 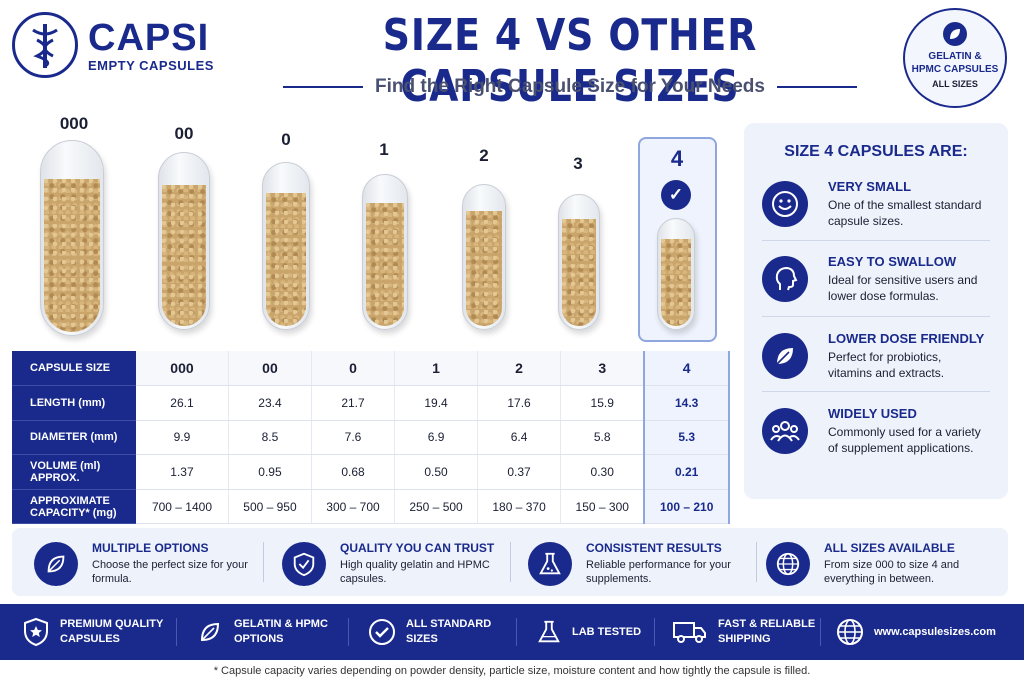 What do you see at coordinates (785, 279) in the screenshot?
I see `head-icon` at bounding box center [785, 279].